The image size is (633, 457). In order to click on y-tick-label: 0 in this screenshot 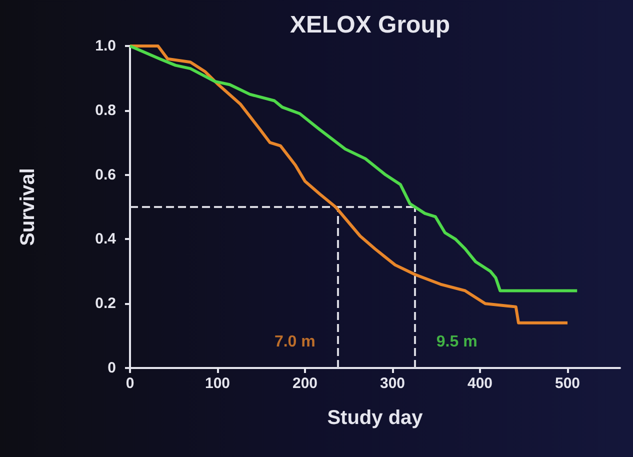, I will do `click(112, 368)`.